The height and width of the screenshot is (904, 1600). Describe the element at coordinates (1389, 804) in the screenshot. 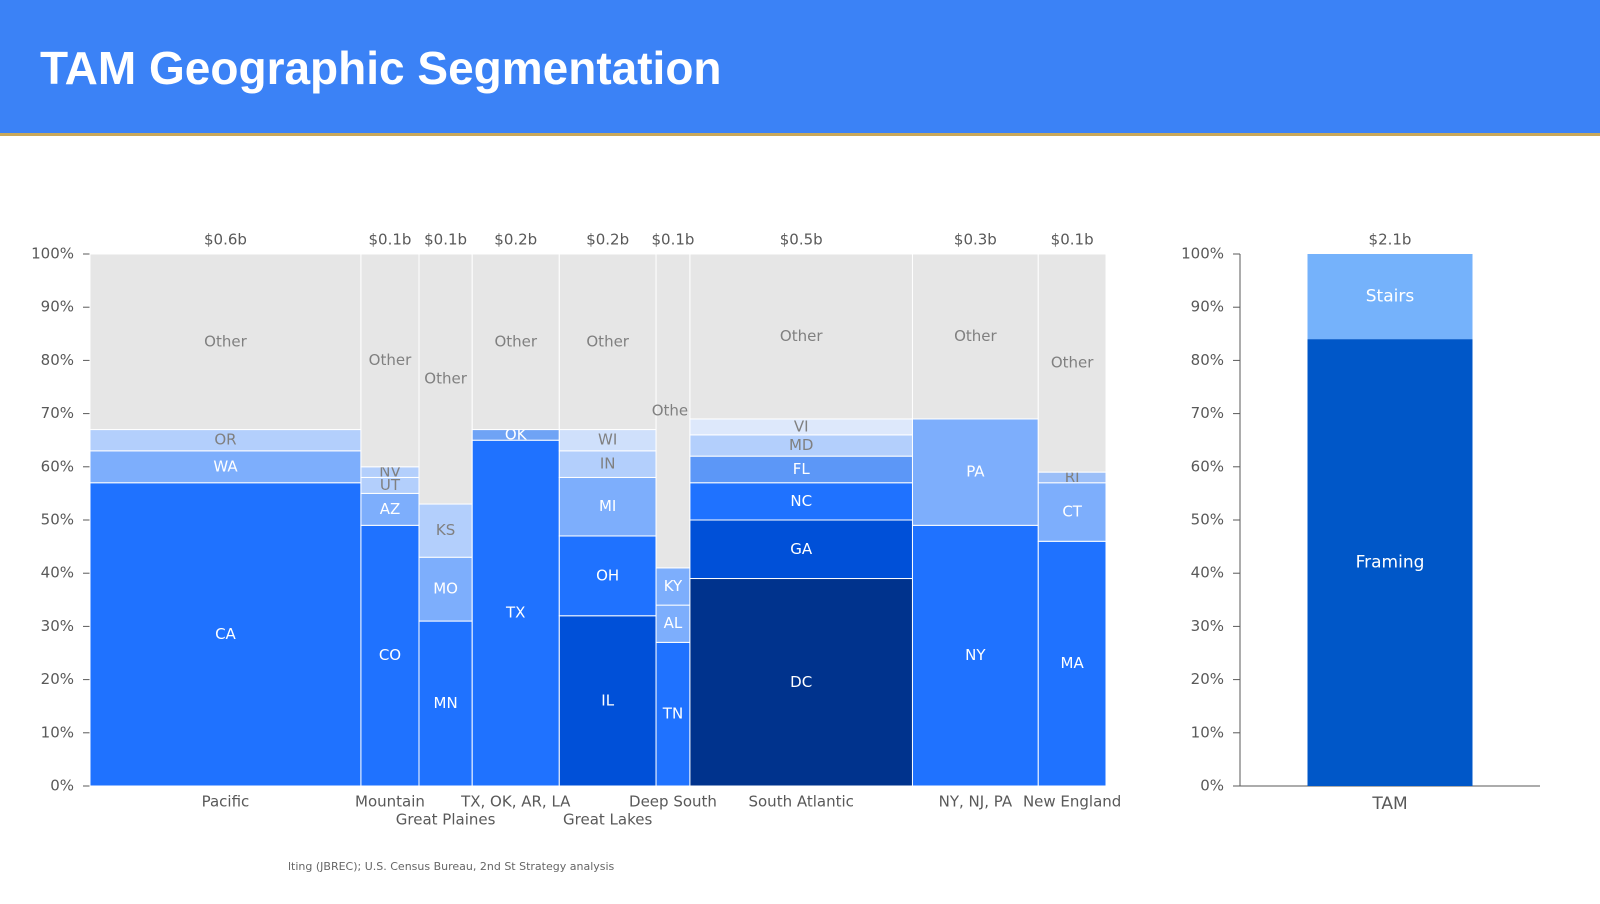

I see `x-tick-label: TAM` at that location.